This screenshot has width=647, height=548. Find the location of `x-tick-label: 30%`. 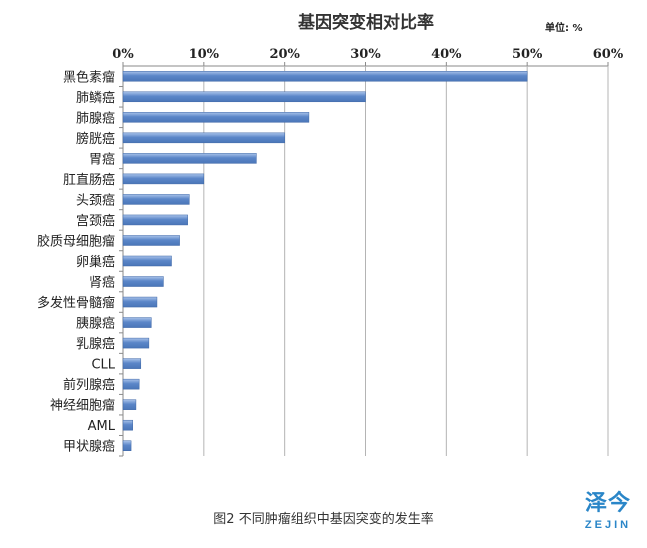

x-tick-label: 30% is located at coordinates (365, 54).